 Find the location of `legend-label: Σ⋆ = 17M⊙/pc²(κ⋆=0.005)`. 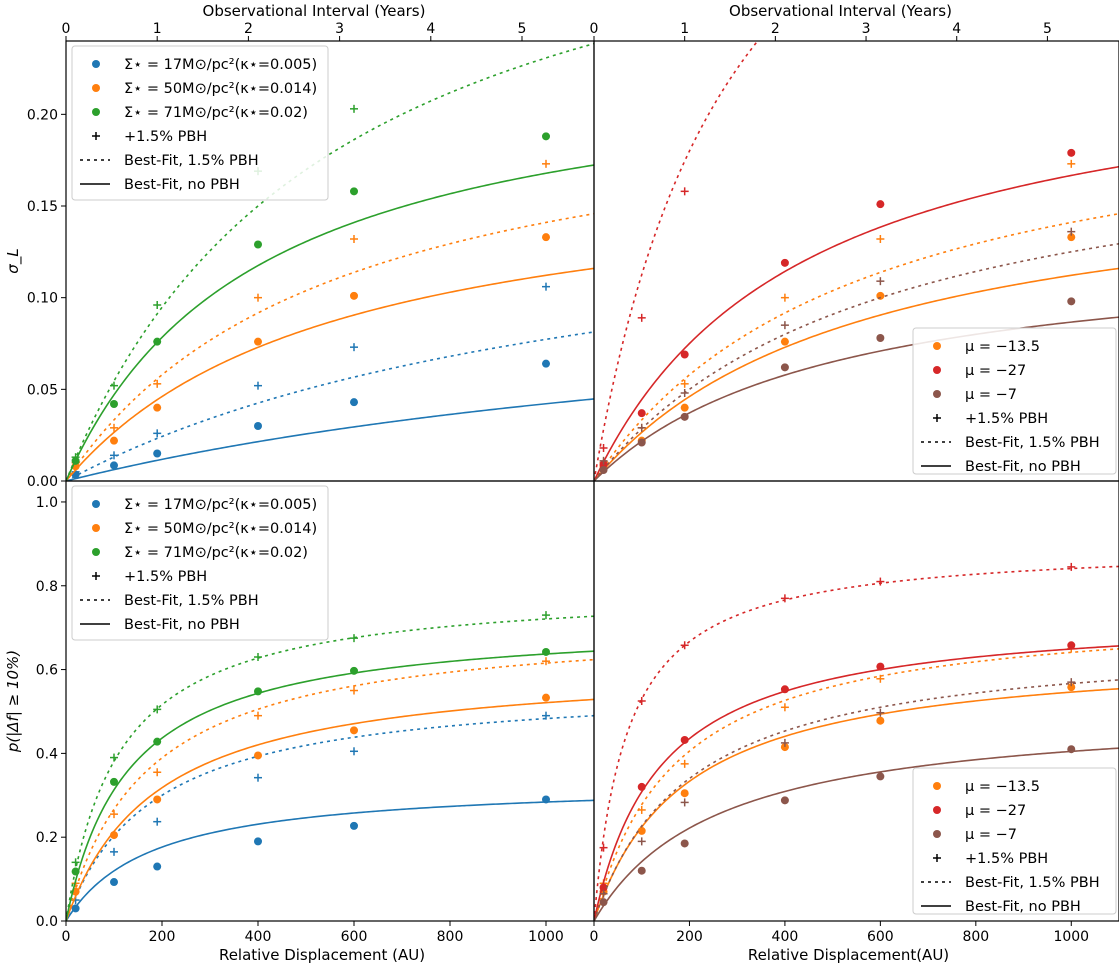

legend-label: Σ⋆ = 17M⊙/pc²(κ⋆=0.005) is located at coordinates (220, 505).